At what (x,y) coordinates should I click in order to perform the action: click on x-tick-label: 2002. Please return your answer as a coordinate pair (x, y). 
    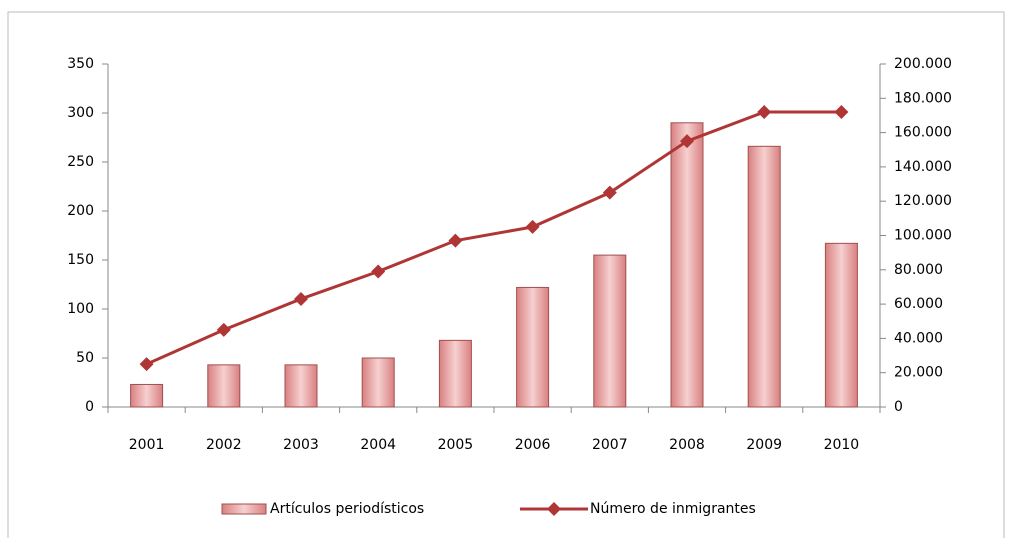
    Looking at the image, I should click on (224, 445).